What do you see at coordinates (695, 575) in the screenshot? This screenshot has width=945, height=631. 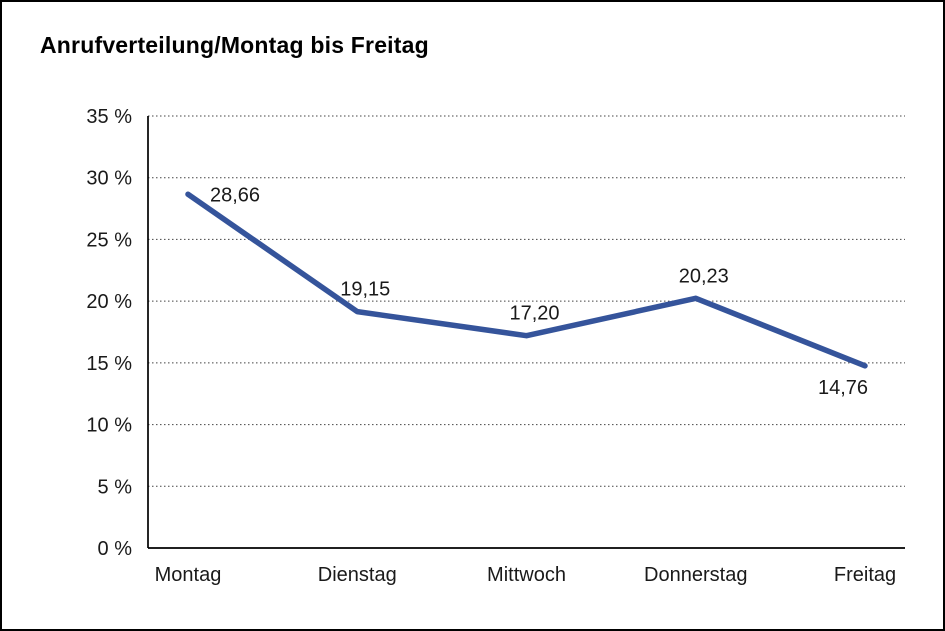 I see `x-axis-category-label: Donnerstag` at bounding box center [695, 575].